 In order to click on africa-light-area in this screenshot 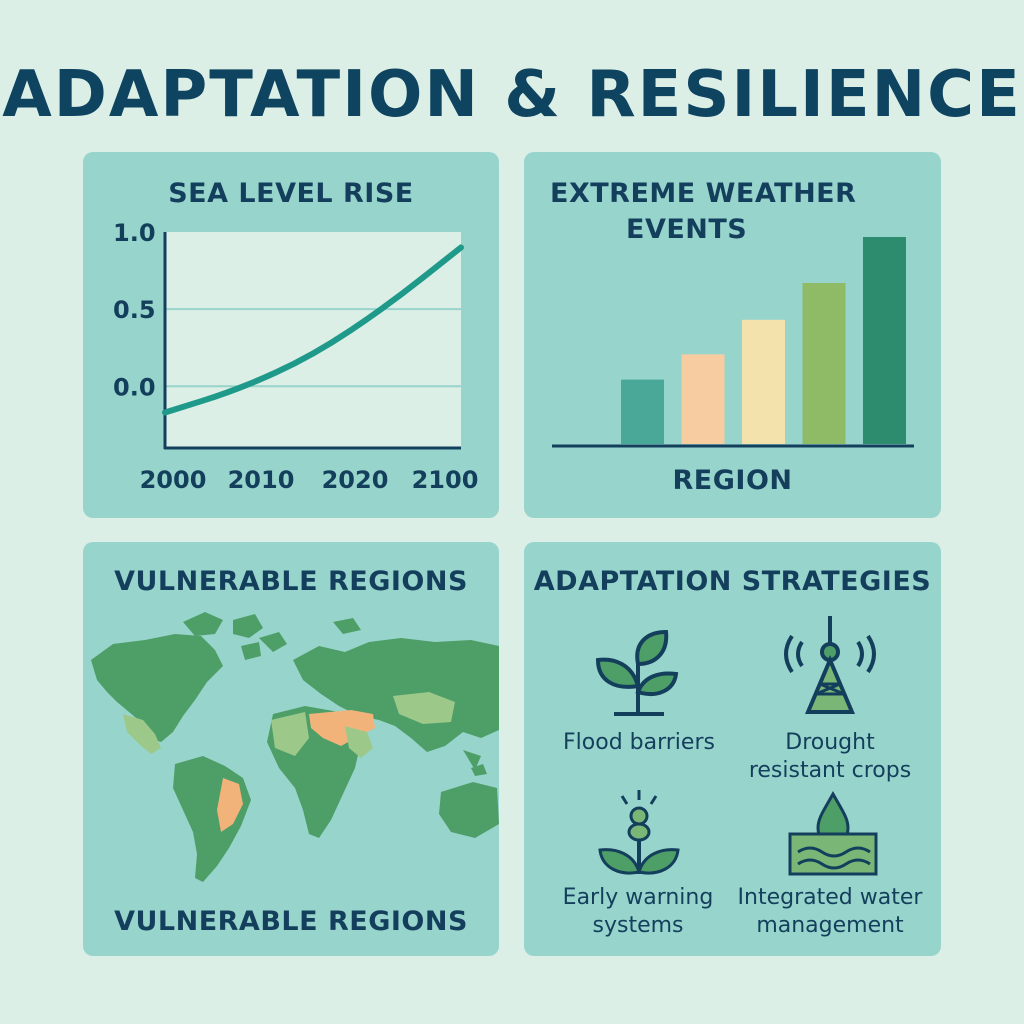, I will do `click(290, 734)`.